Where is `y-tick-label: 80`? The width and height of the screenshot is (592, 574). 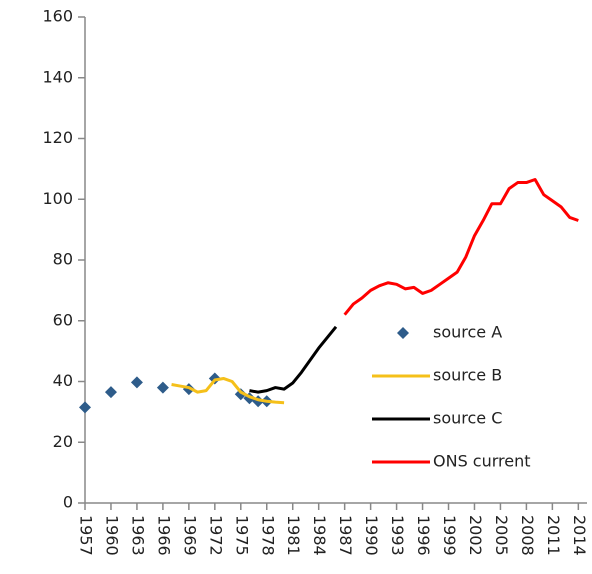
y-tick-label: 80 is located at coordinates (63, 259).